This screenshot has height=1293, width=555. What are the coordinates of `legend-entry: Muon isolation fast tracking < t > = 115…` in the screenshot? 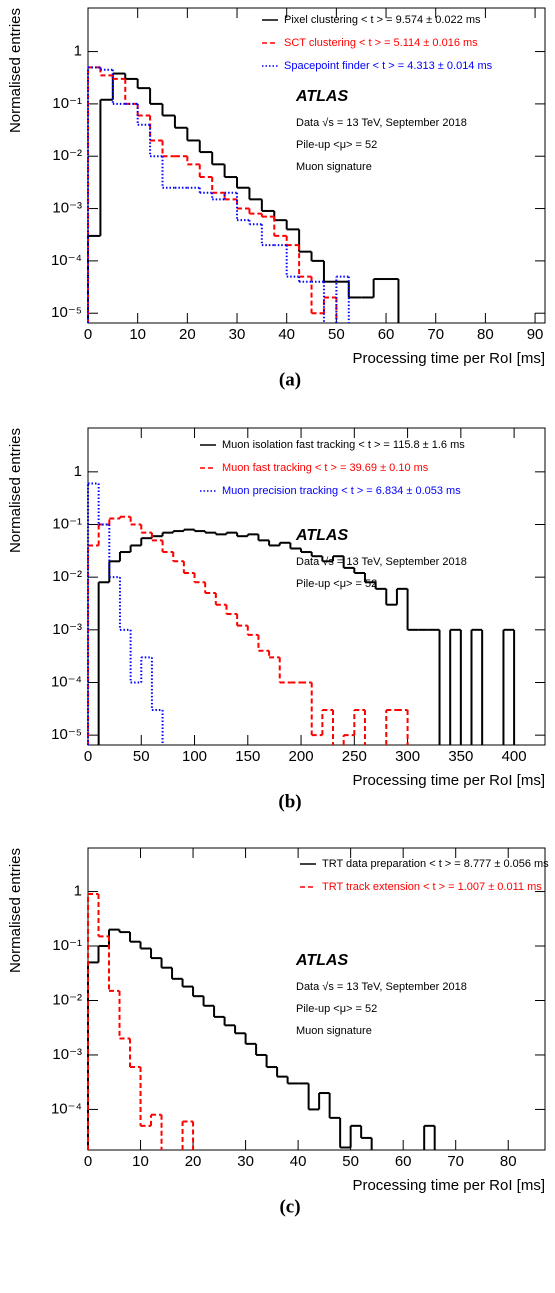 It's located at (343, 445).